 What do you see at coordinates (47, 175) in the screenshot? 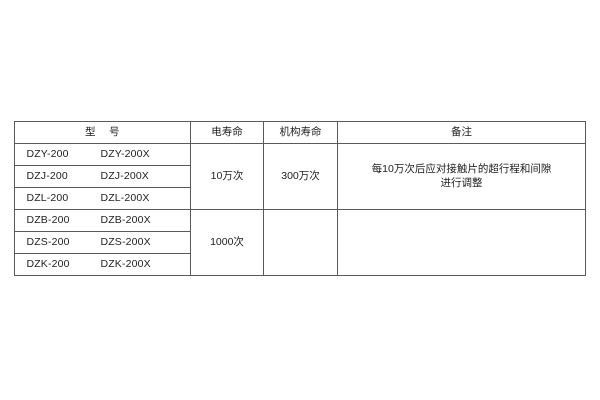
I see `model-code-primary: DZJ-200` at bounding box center [47, 175].